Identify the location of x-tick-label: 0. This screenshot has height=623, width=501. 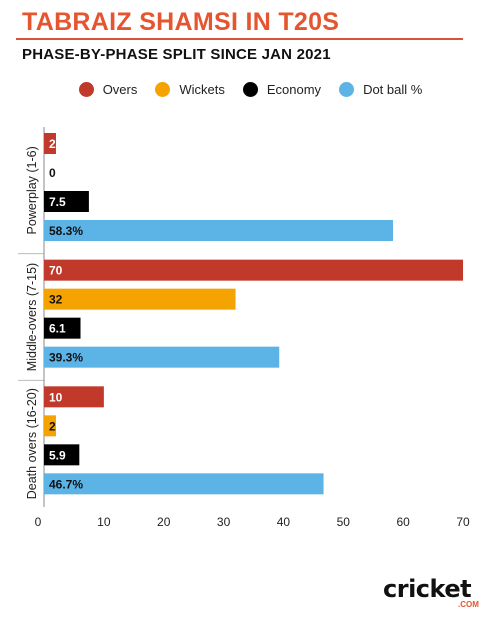
(38, 522).